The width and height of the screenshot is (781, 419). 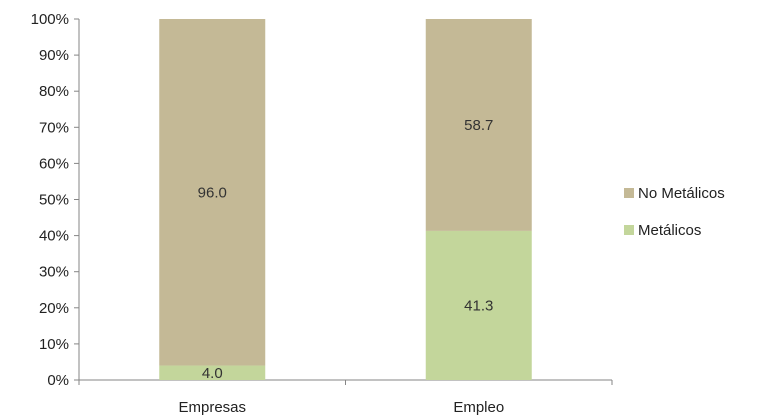 I want to click on y-tick-label: 20%, so click(x=54, y=308).